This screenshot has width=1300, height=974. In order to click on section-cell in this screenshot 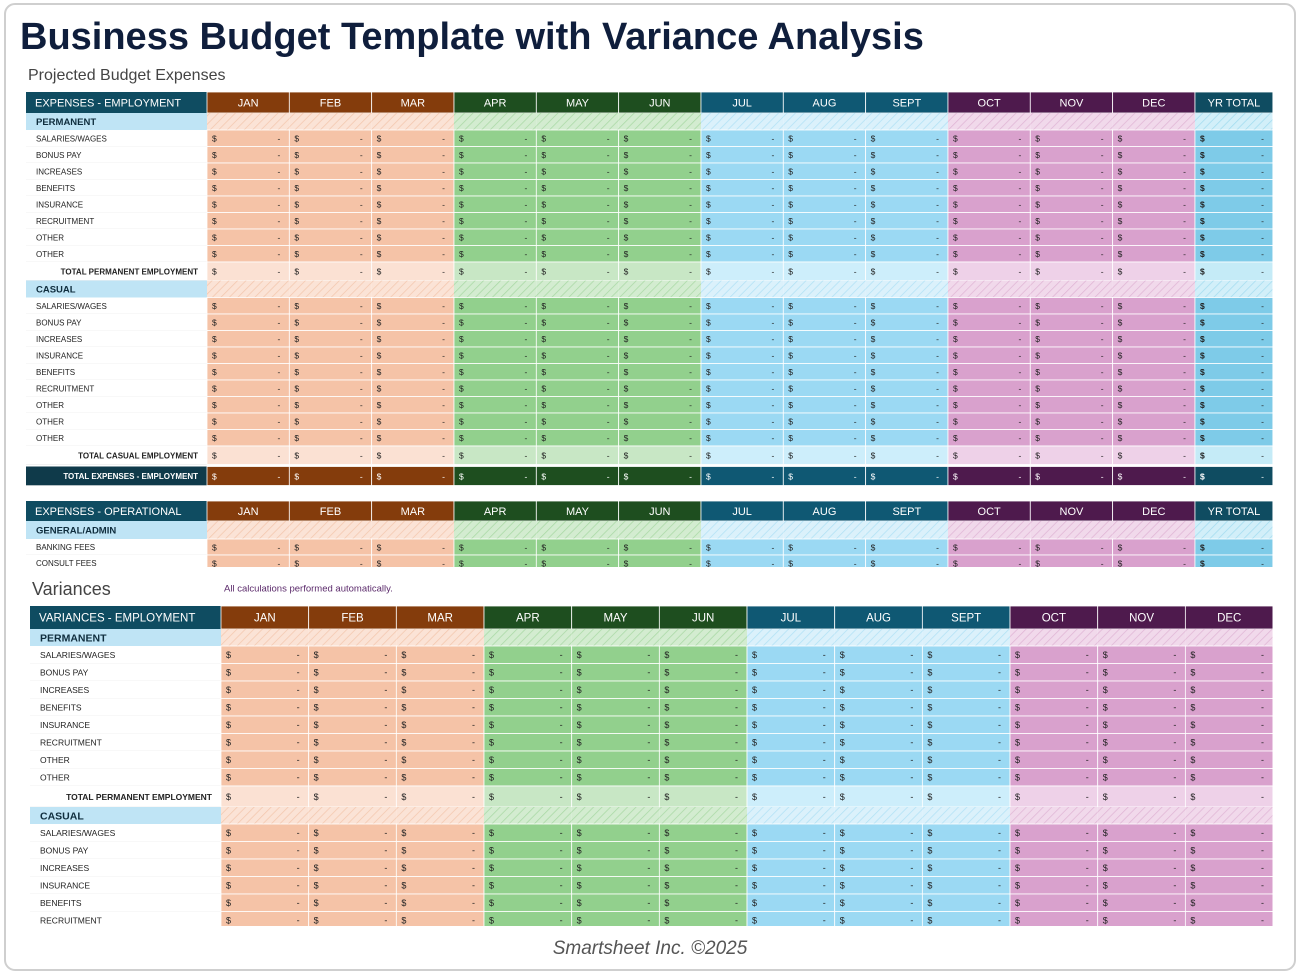, I will do `click(125, 637)`.